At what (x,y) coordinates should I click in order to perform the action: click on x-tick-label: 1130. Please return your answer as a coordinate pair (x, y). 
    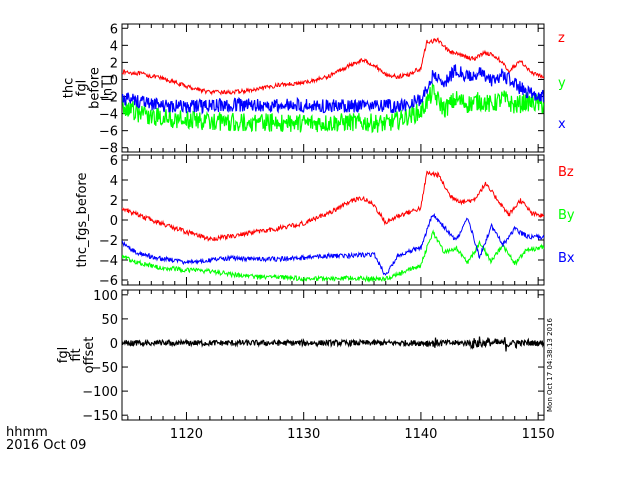
    Looking at the image, I should click on (303, 434).